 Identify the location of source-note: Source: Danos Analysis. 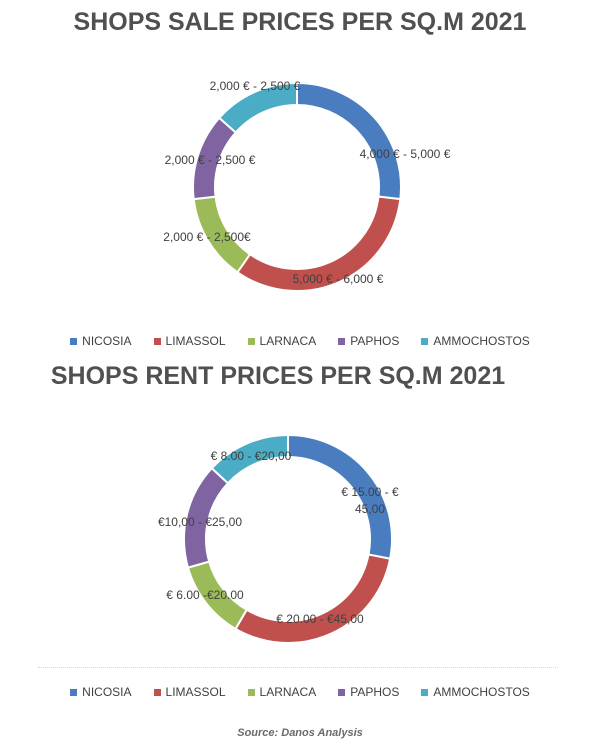
(300, 733).